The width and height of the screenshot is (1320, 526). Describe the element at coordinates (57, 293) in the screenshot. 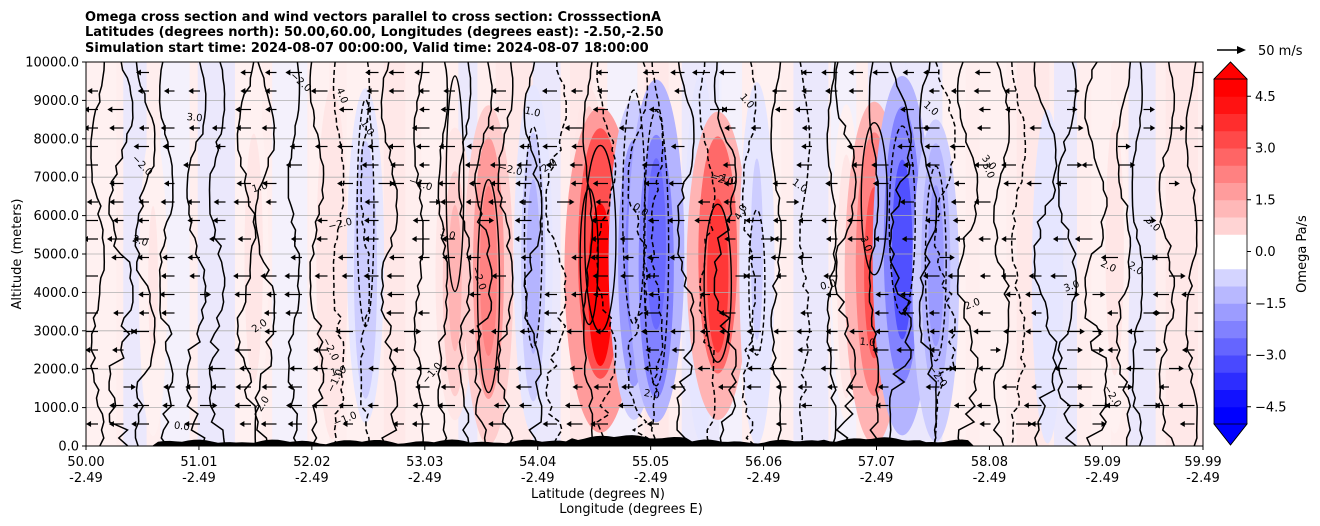

I see `y-tick-label: 4000.0` at that location.